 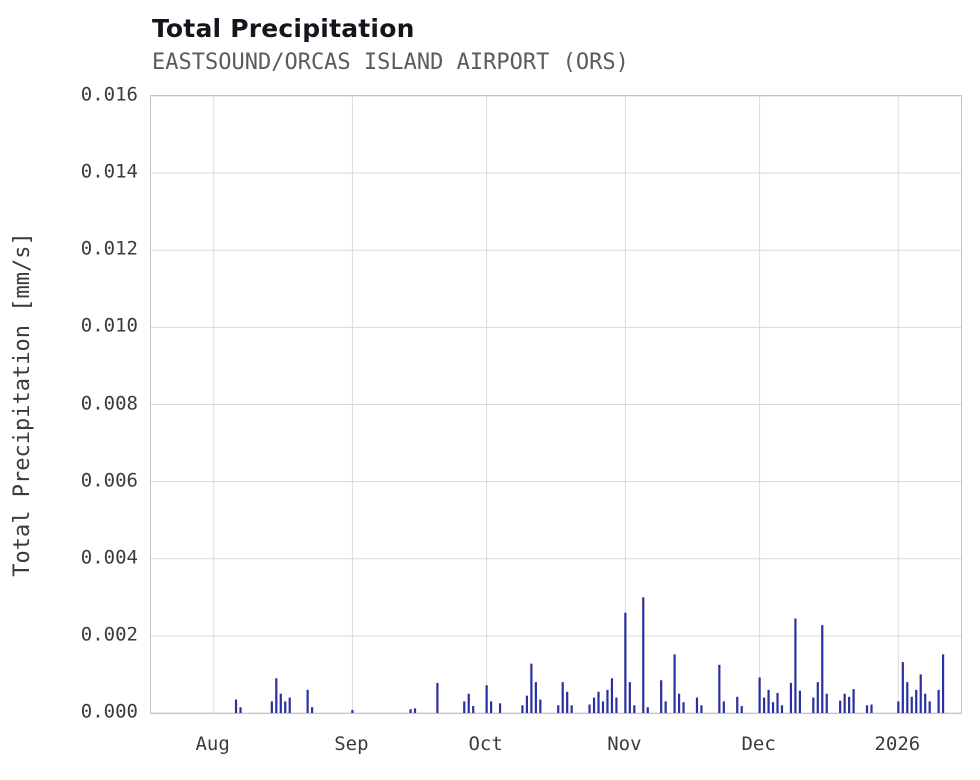 I want to click on y-tick-label: 0.012, so click(x=109, y=248).